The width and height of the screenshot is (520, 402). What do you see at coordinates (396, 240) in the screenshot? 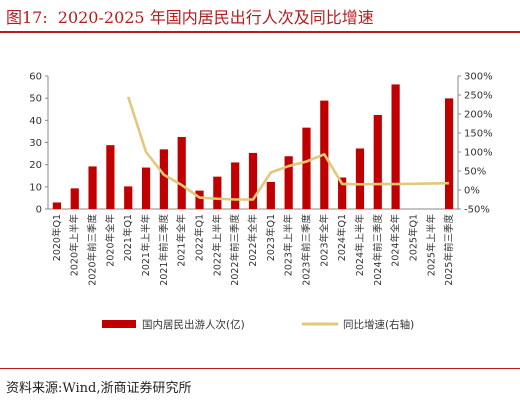
I see `category-label: 2024年全年` at bounding box center [396, 240].